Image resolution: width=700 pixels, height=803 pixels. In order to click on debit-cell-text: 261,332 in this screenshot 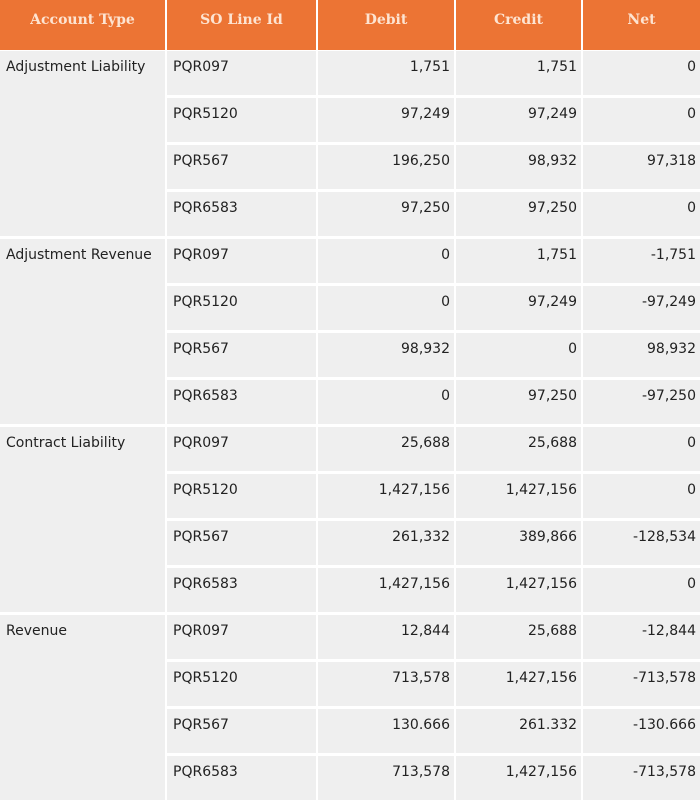, I will do `click(421, 537)`.